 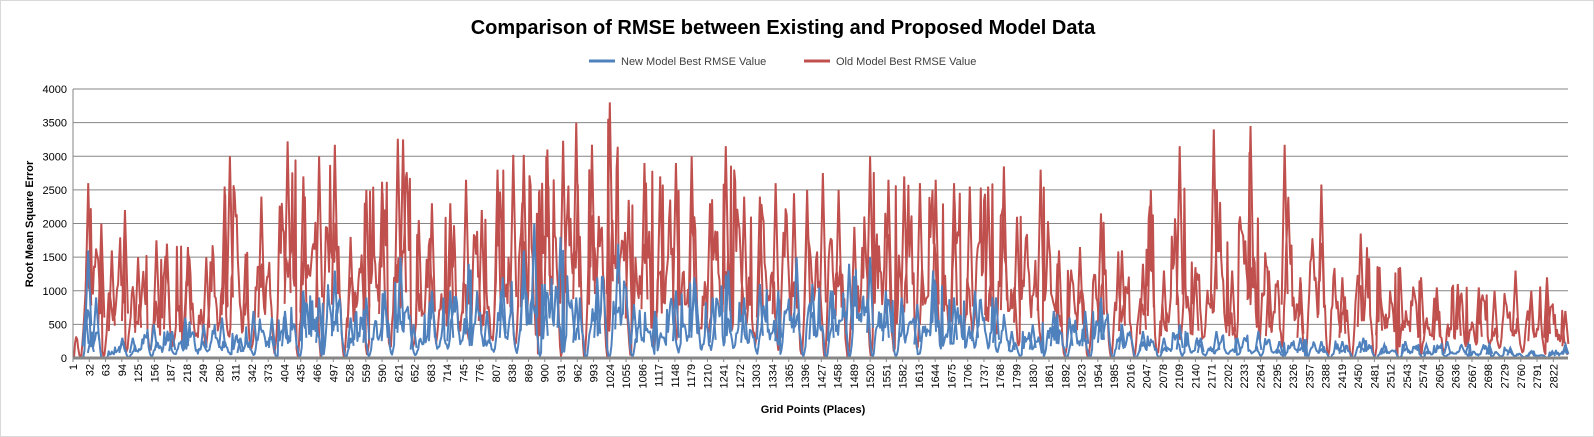 What do you see at coordinates (1099, 376) in the screenshot?
I see `x-tick-label: 1954` at bounding box center [1099, 376].